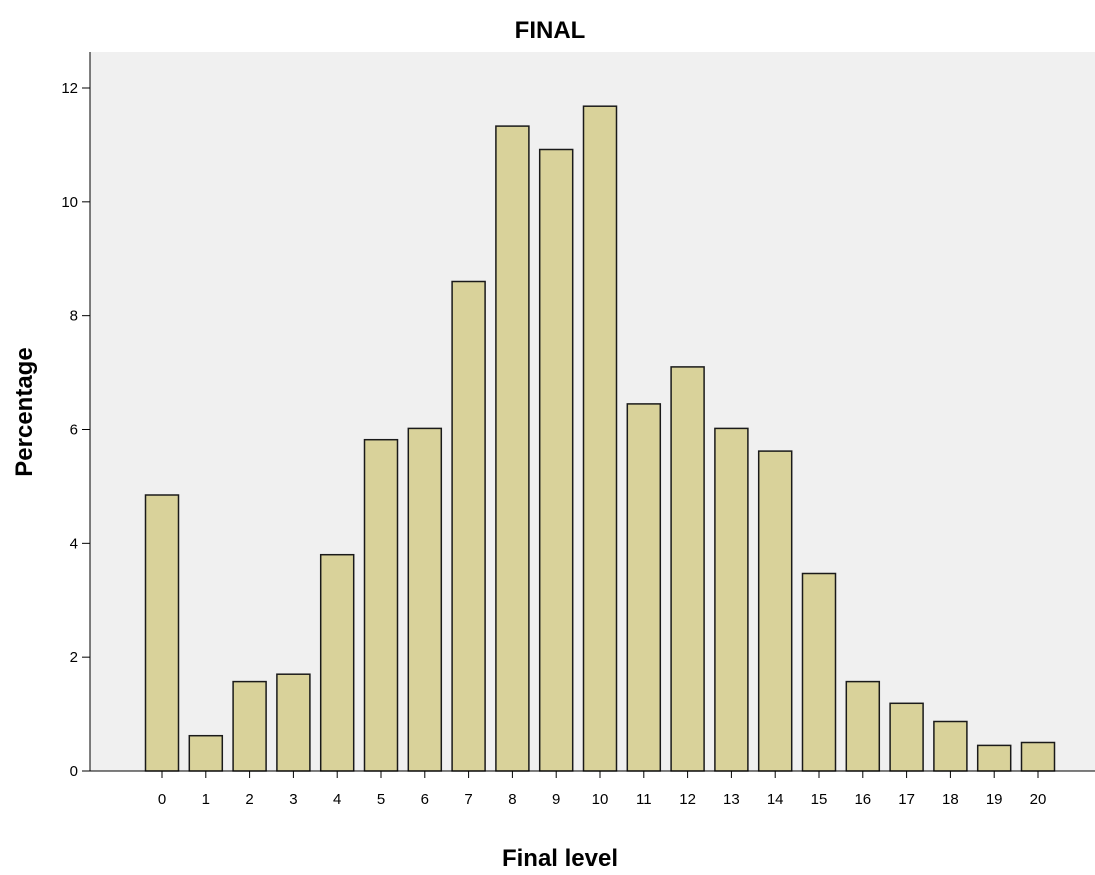 This screenshot has height=875, width=1095. Describe the element at coordinates (644, 799) in the screenshot. I see `x-tick-label-11: 11` at that location.